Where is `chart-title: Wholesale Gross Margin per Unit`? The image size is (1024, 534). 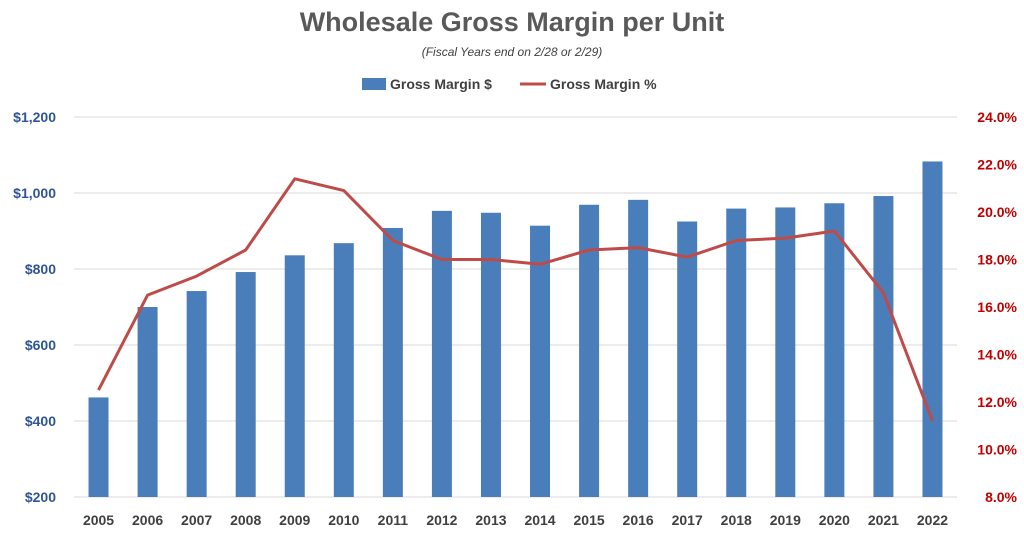
chart-title: Wholesale Gross Margin per Unit is located at coordinates (512, 22).